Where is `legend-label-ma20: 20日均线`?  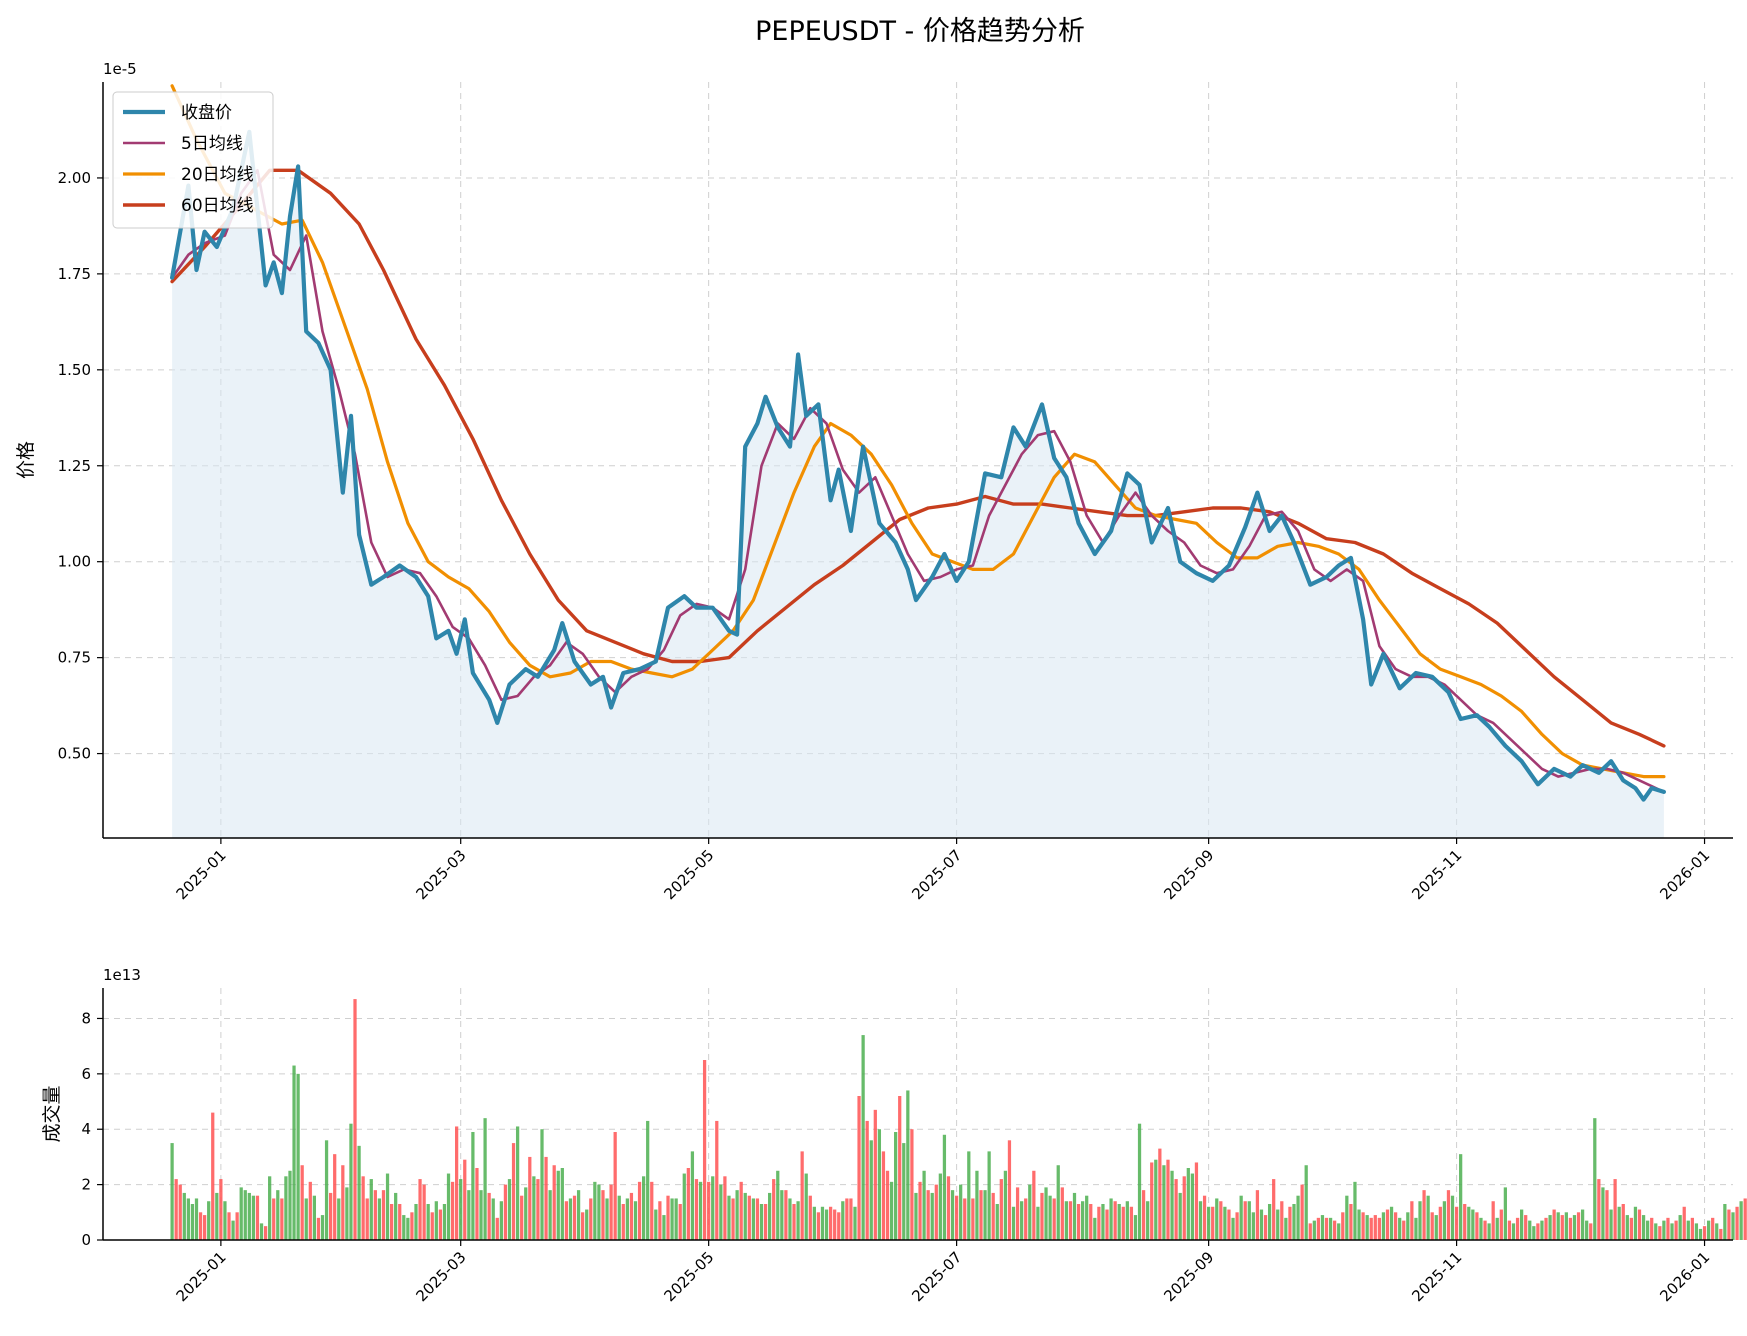
legend-label-ma20: 20日均线 is located at coordinates (217, 175).